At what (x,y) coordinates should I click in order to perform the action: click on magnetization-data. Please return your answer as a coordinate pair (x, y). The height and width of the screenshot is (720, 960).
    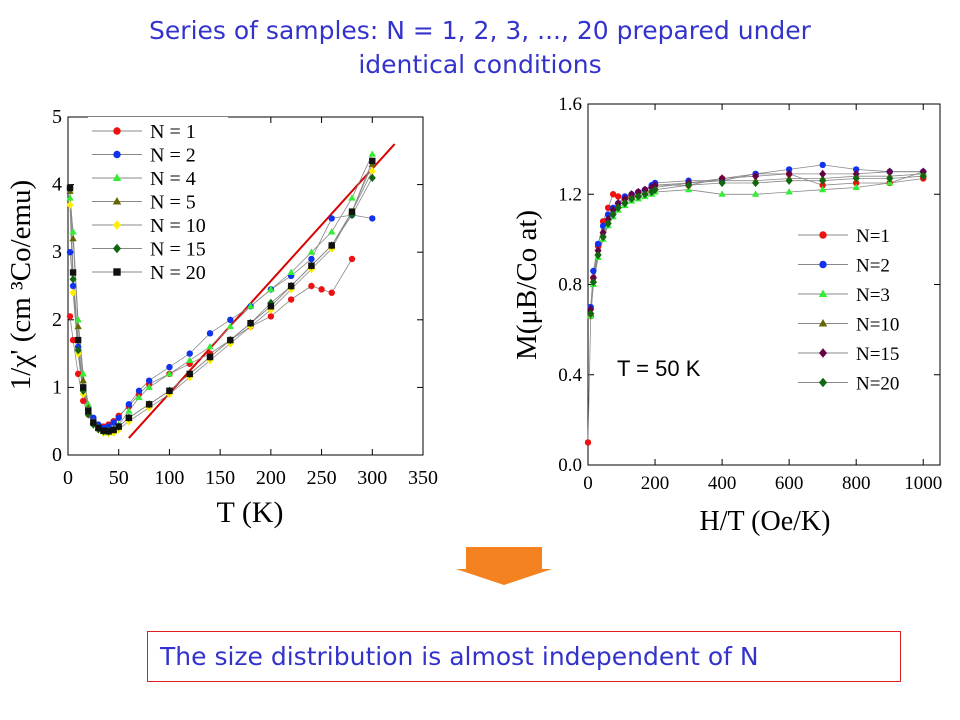
    Looking at the image, I should click on (755, 303).